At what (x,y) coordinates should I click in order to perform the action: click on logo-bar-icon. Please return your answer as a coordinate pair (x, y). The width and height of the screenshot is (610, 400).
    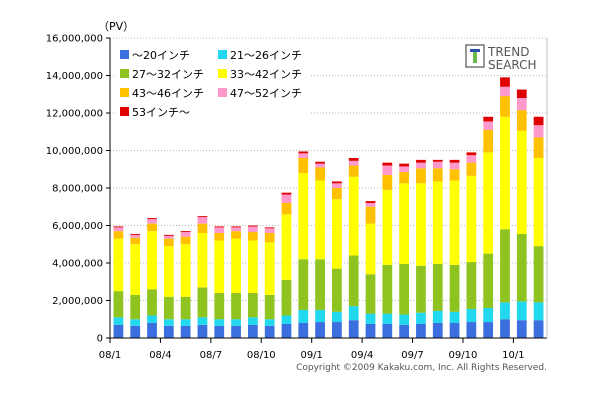
    Looking at the image, I should click on (475, 50).